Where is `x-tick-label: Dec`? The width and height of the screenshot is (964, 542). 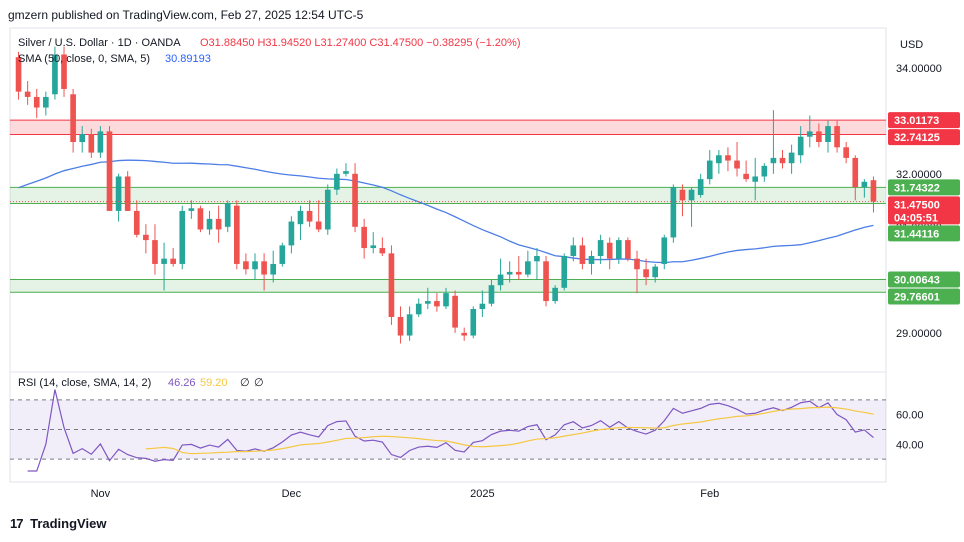 x-tick-label: Dec is located at coordinates (292, 494).